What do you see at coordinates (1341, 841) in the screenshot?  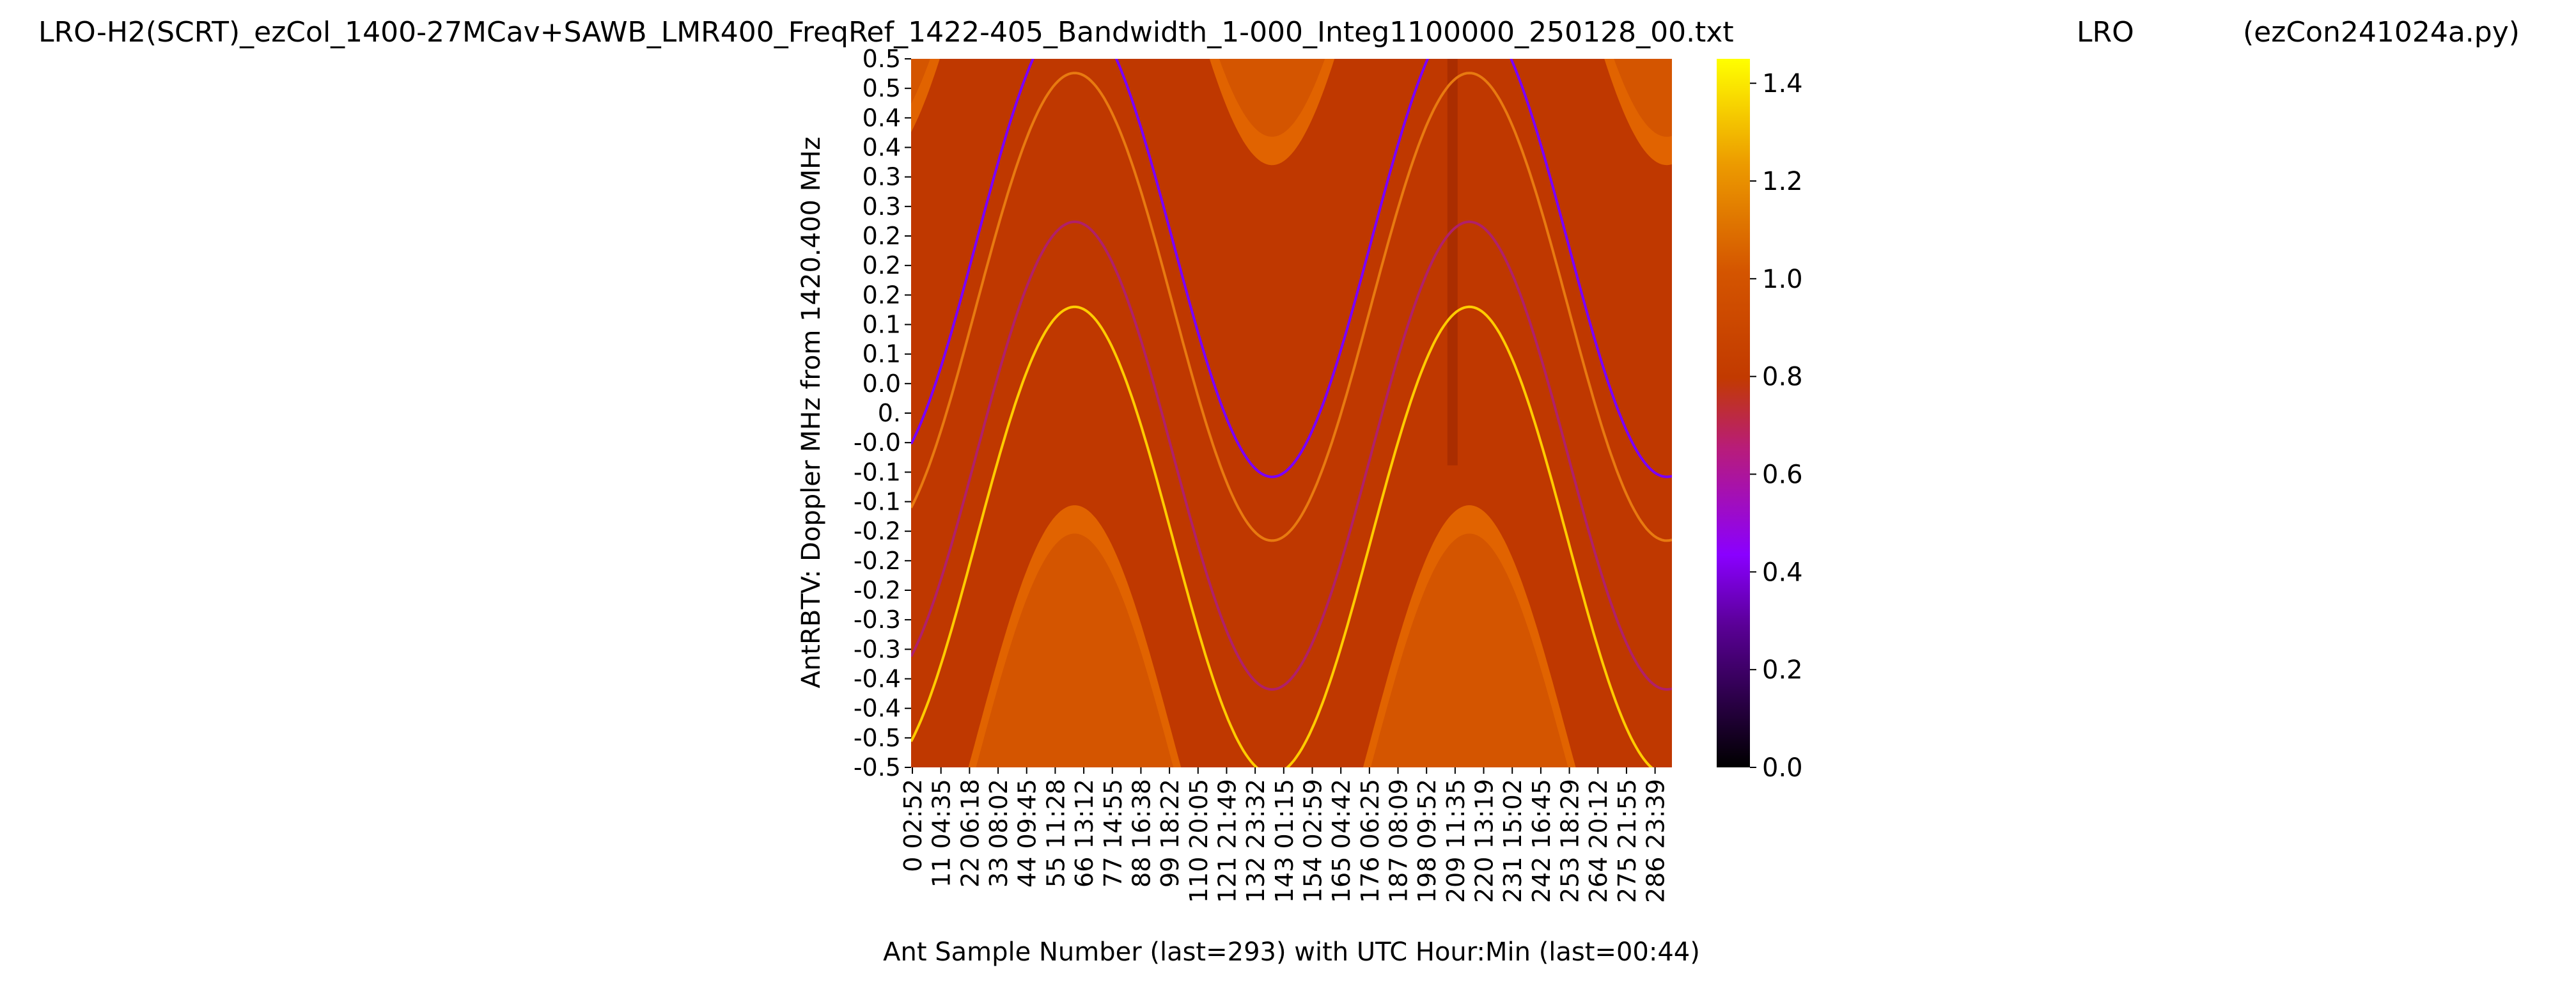 I see `x-tick-label: 165 04:42` at bounding box center [1341, 841].